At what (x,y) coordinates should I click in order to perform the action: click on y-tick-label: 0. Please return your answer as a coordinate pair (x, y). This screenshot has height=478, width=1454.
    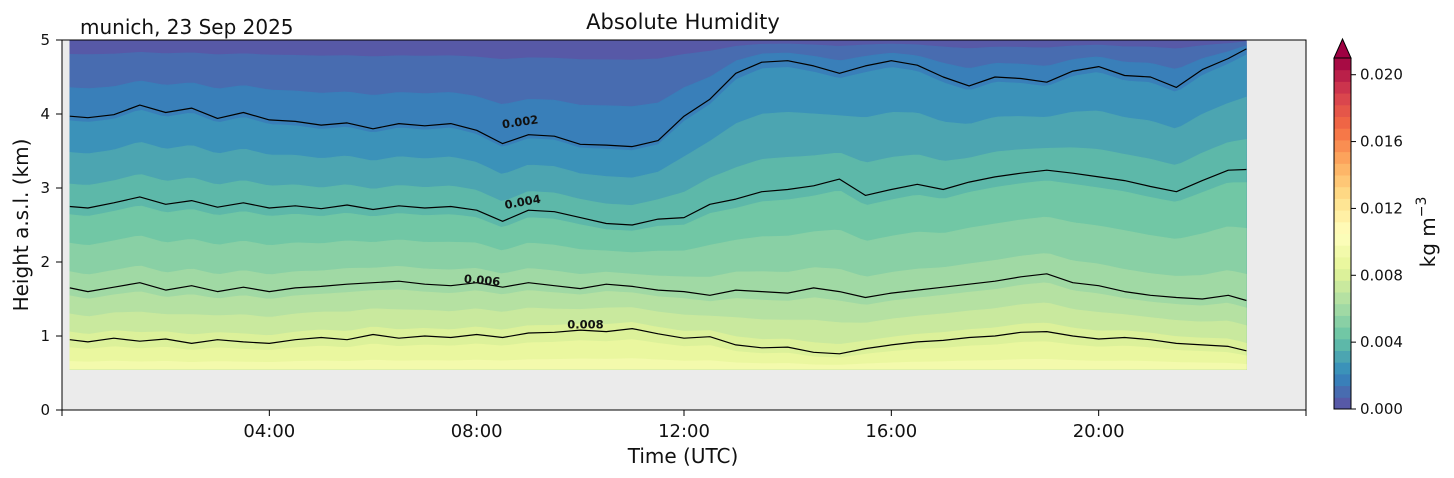
    Looking at the image, I should click on (45, 410).